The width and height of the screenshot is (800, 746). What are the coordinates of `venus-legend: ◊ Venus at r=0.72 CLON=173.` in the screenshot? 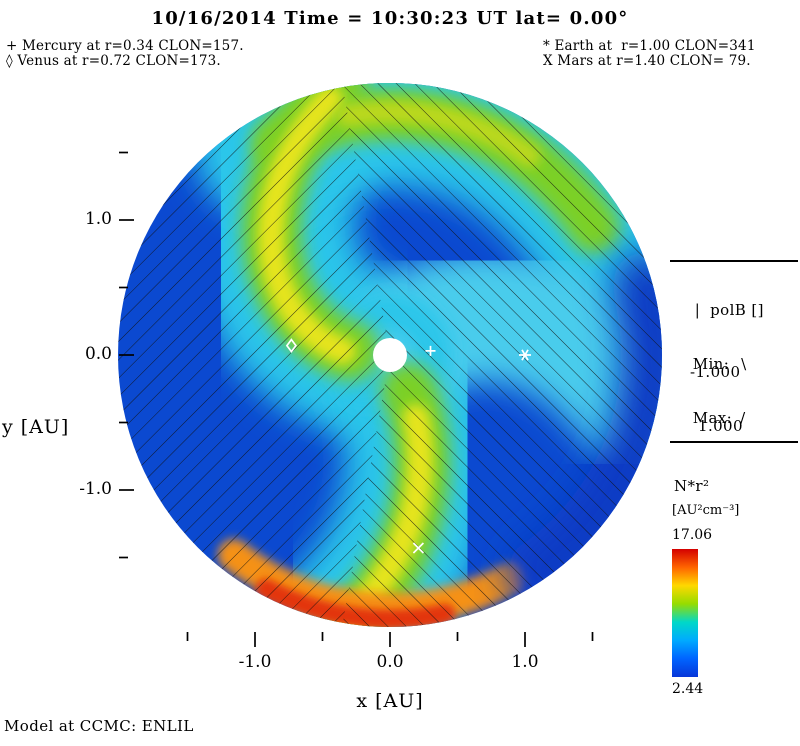 It's located at (113, 61).